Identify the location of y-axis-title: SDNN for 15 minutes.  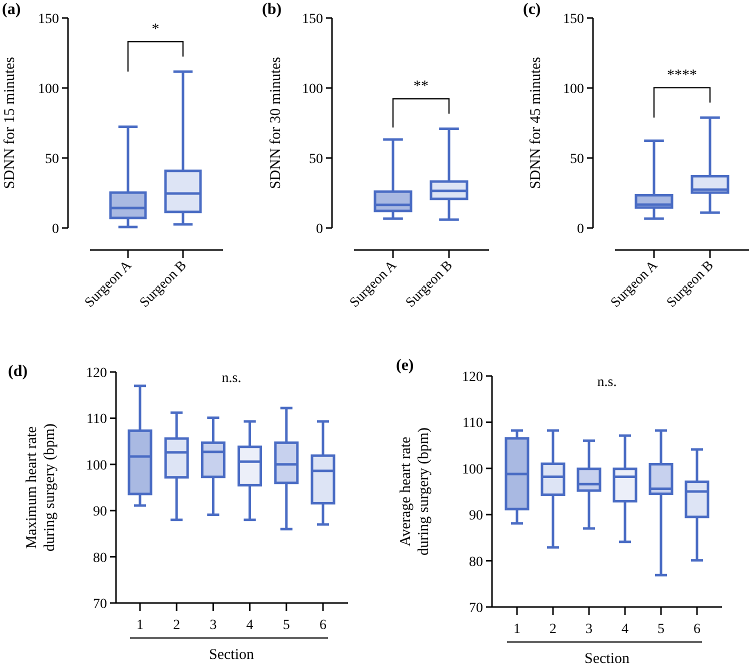
(10, 123).